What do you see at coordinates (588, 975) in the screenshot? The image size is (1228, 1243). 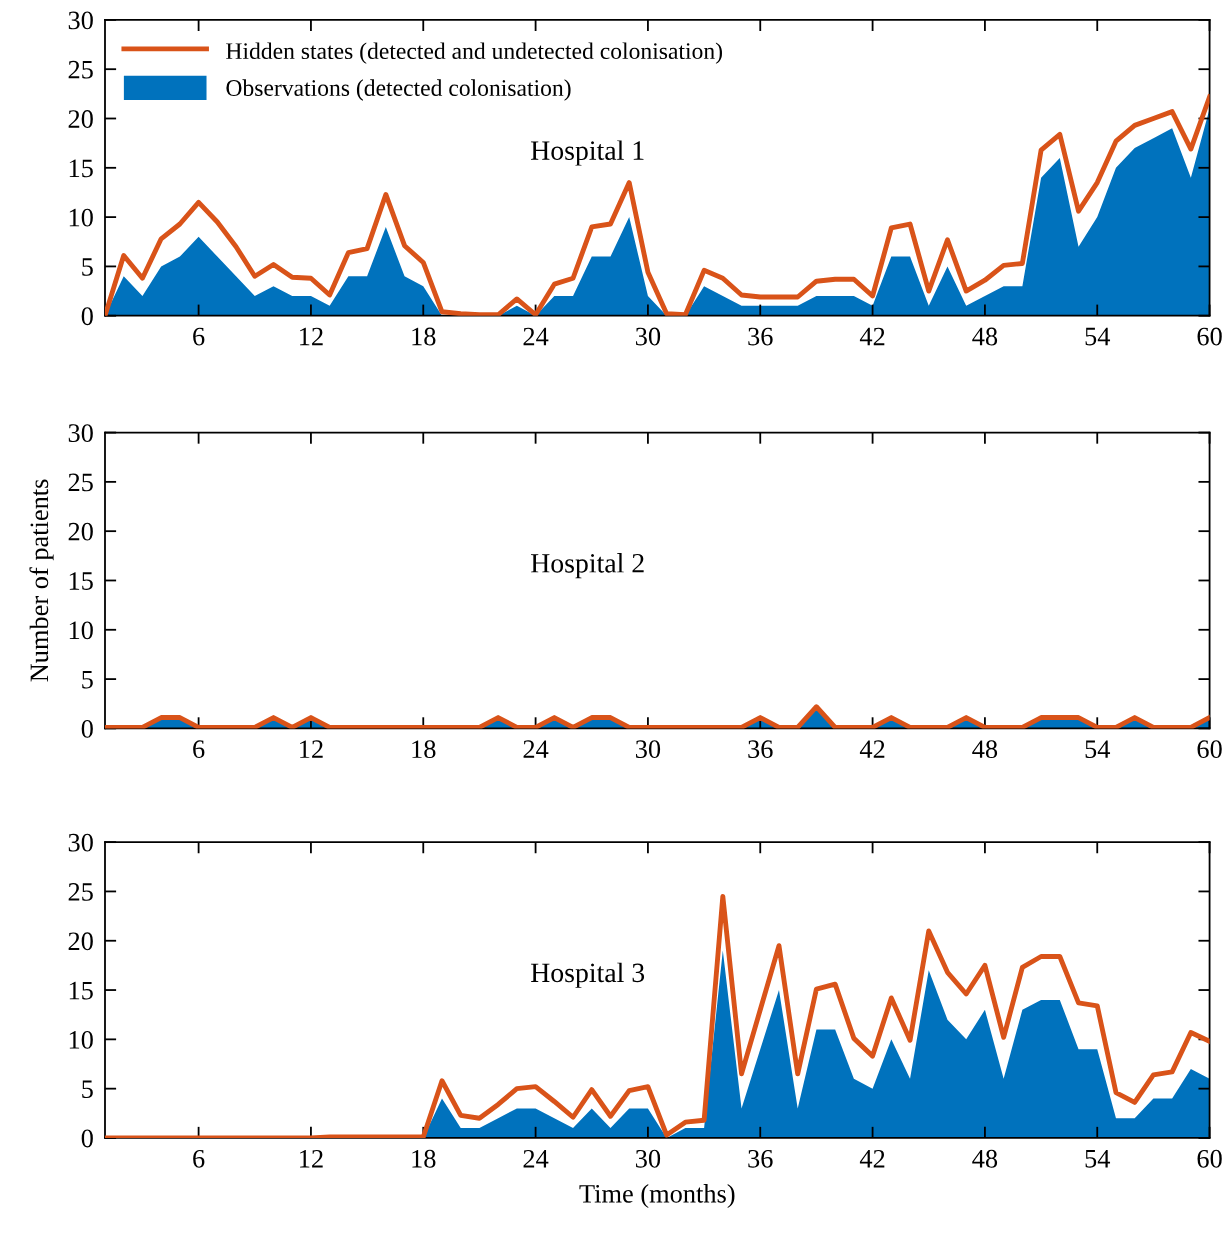 I see `annotation: Hospital 3` at bounding box center [588, 975].